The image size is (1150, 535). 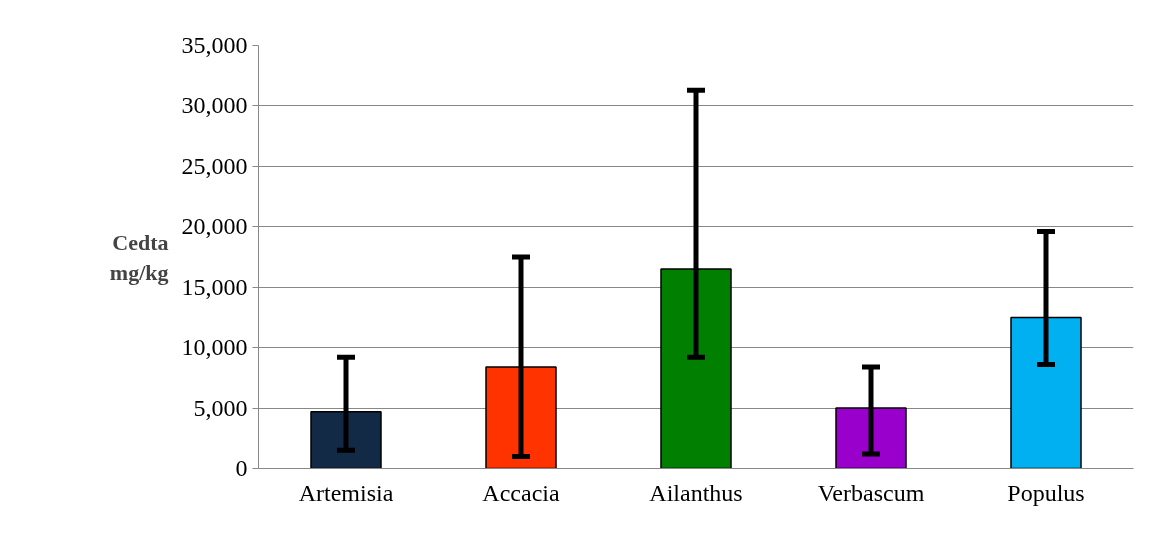 What do you see at coordinates (521, 492) in the screenshot?
I see `x-tick-label: Accacia` at bounding box center [521, 492].